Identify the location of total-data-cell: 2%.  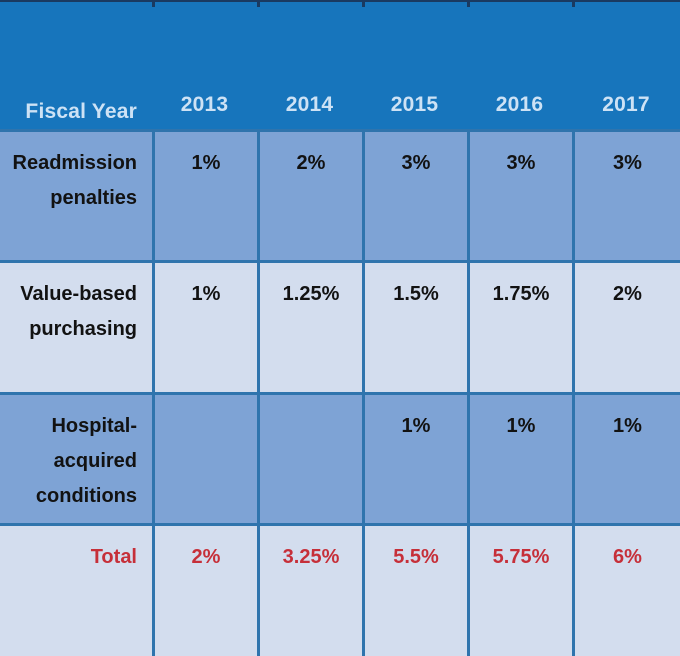
(204, 591).